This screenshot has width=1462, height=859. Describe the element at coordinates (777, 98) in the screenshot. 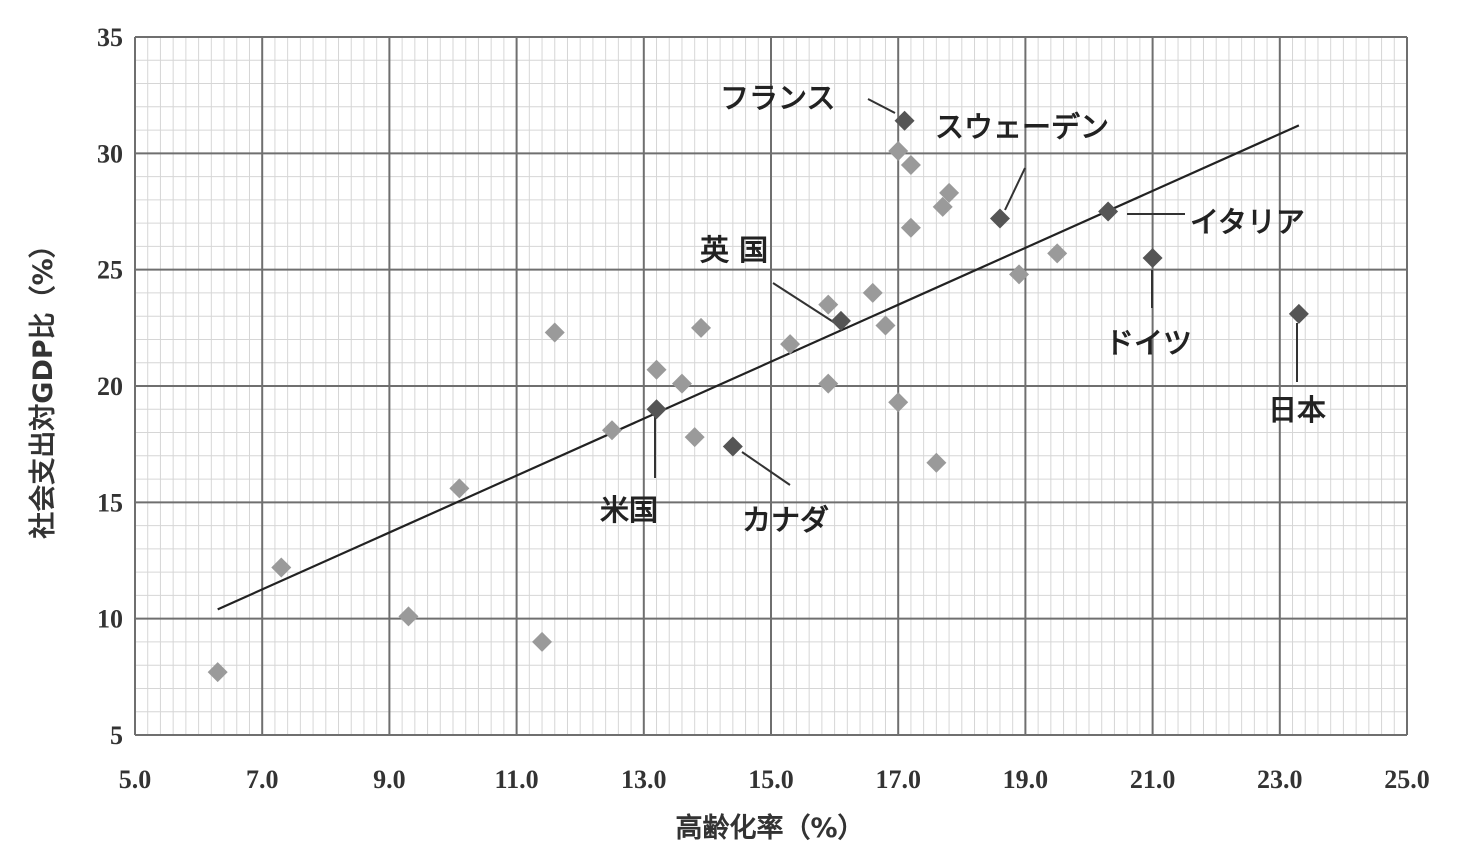

I see `point-label: フランス` at that location.